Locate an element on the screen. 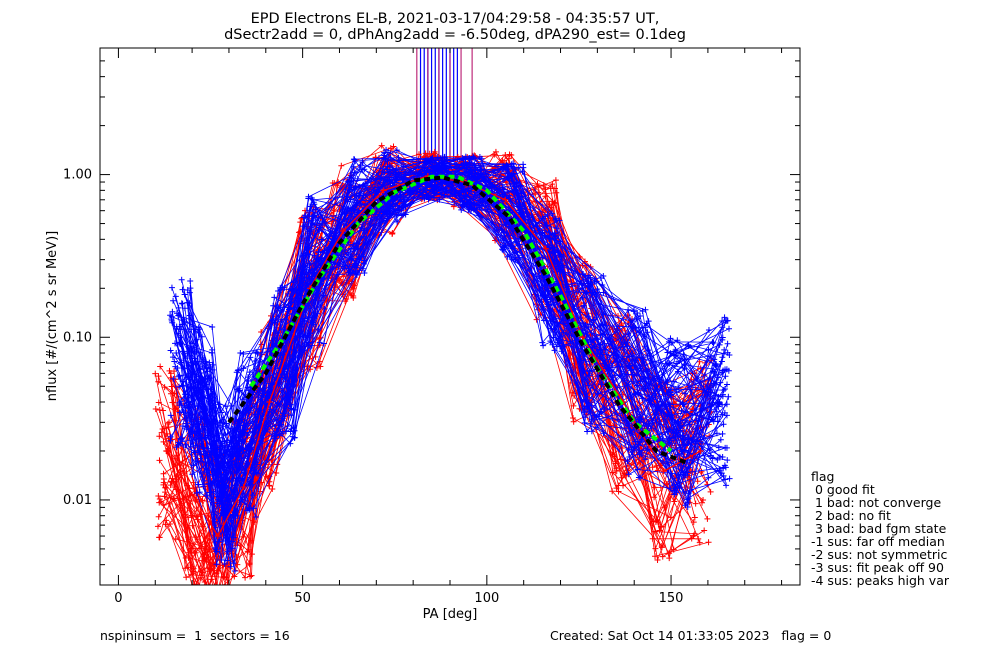 Image resolution: width=1000 pixels, height=650 pixels. x-tick-label: 50 is located at coordinates (302, 598).